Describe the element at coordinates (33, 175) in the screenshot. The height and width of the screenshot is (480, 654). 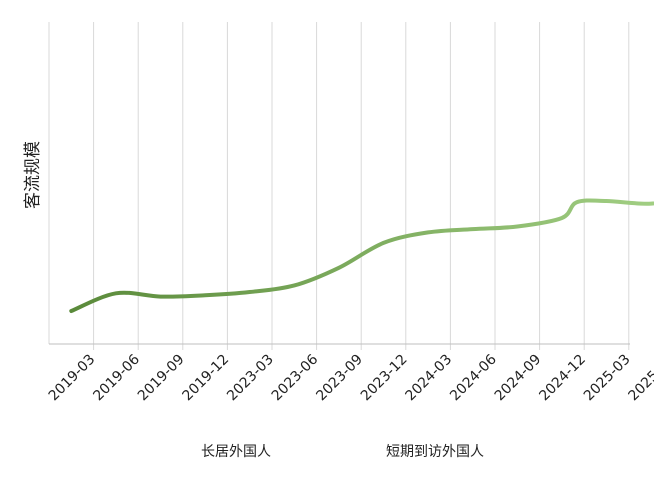
I see `y-axis-label: 客流规模` at that location.